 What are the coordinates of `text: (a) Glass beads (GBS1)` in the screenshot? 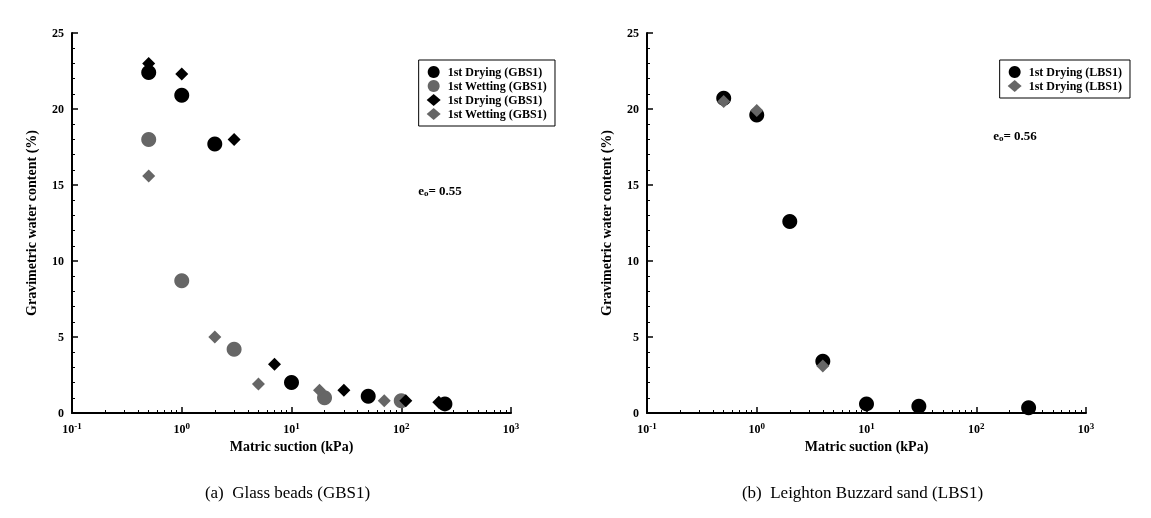 It's located at (287, 492).